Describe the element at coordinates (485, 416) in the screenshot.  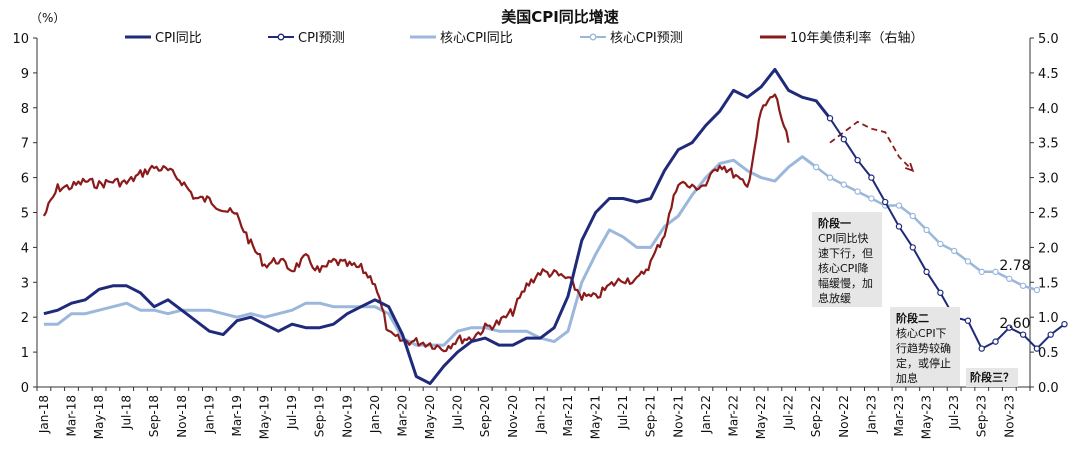
I see `x-tick-label: Sep-20` at that location.